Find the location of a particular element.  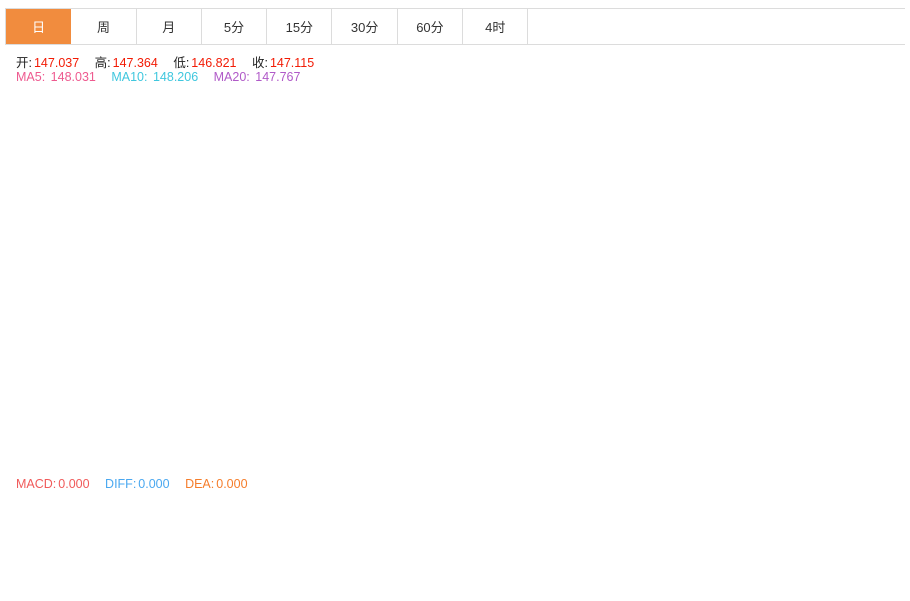

last-price-badge is located at coordinates (870, 295).